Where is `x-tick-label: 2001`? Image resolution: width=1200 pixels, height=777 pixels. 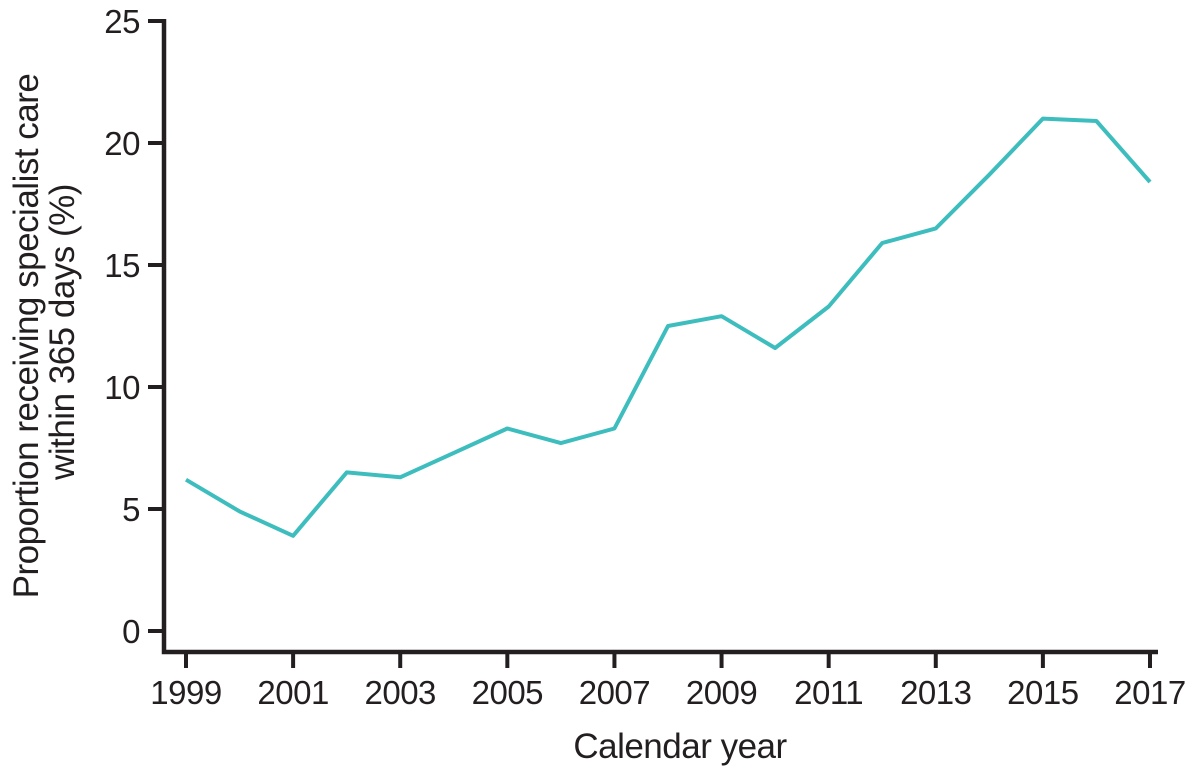
x-tick-label: 2001 is located at coordinates (292, 692).